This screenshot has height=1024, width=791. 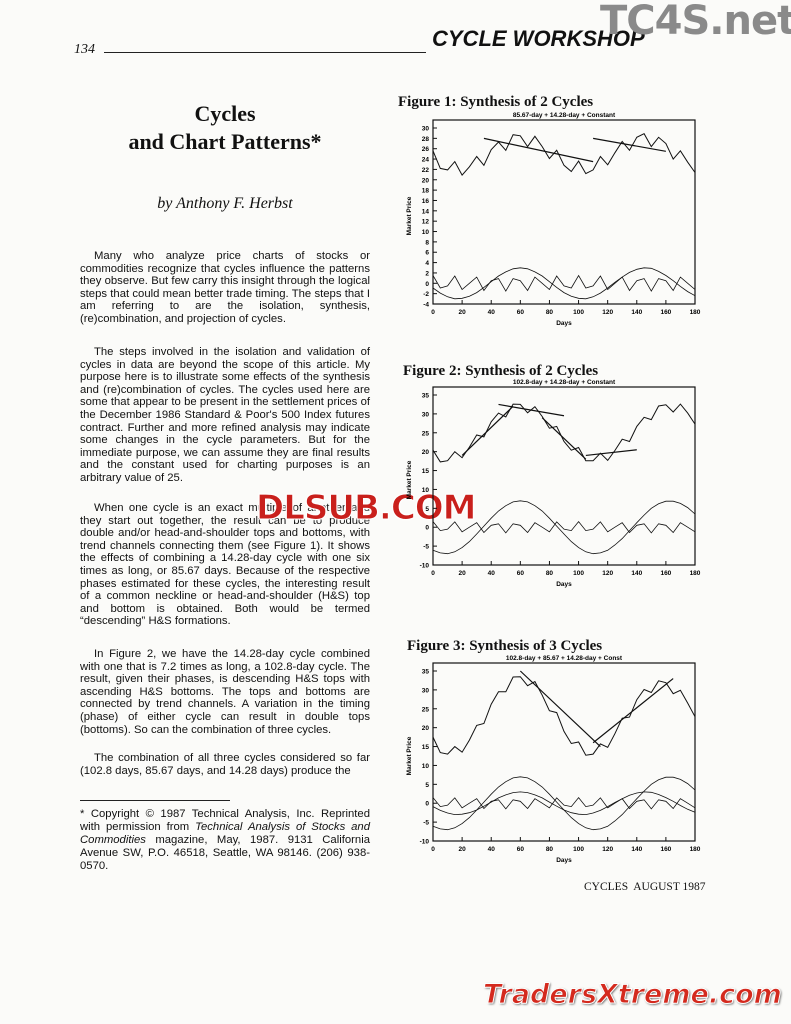 I want to click on watermark: TC4S.net, so click(x=695, y=22).